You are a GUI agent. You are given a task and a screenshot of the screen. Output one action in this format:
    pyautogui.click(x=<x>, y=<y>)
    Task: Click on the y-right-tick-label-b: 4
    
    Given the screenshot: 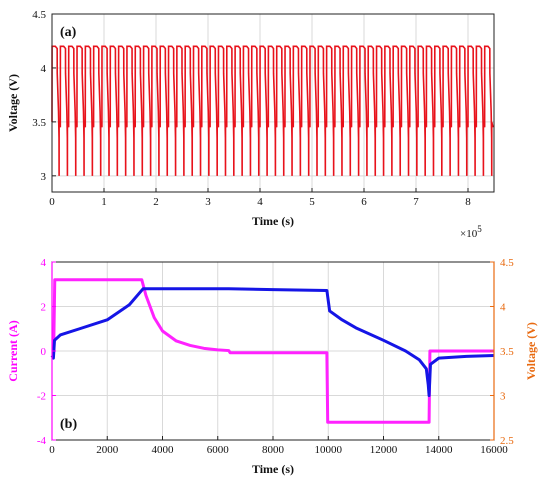 What is the action you would take?
    pyautogui.click(x=503, y=308)
    